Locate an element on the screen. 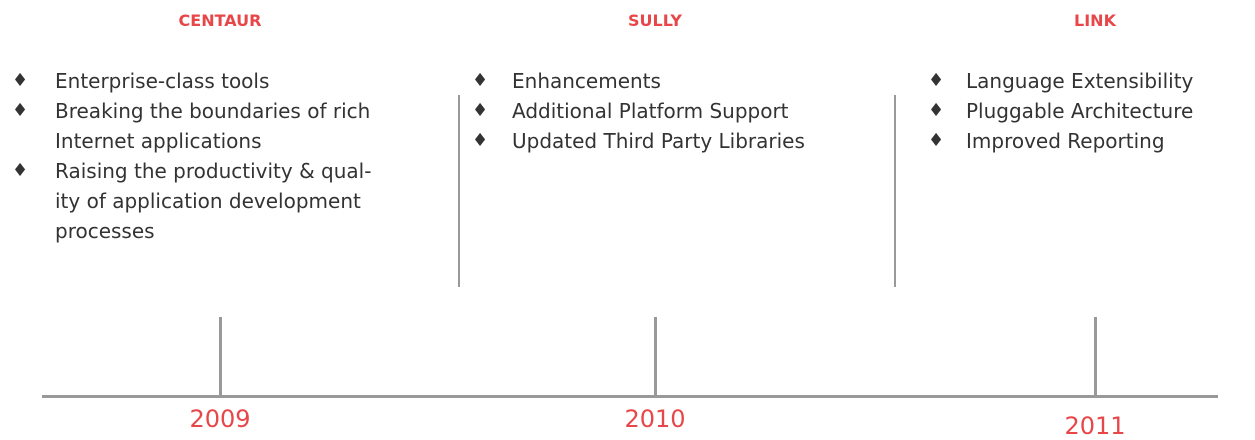 The image size is (1255, 440). year-label: 2011 is located at coordinates (1095, 426).